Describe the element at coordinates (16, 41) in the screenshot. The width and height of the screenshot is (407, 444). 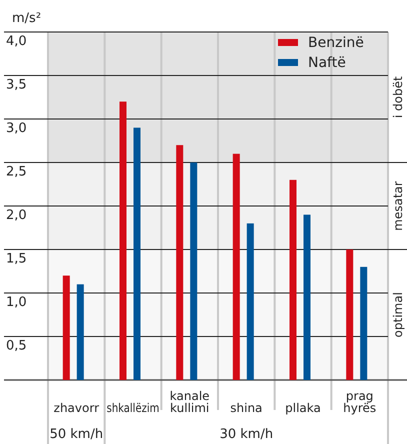
I see `y-tick-label: 4,0` at that location.